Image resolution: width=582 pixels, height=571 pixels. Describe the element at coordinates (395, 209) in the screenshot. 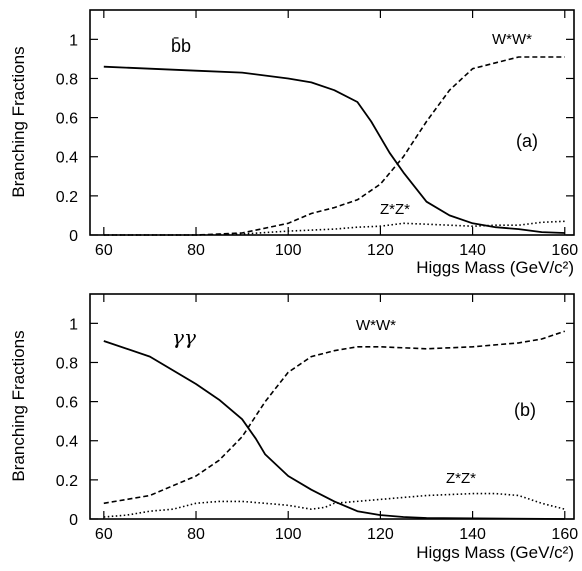

I see `panel-a-series-label-zz: Z*Z*` at that location.